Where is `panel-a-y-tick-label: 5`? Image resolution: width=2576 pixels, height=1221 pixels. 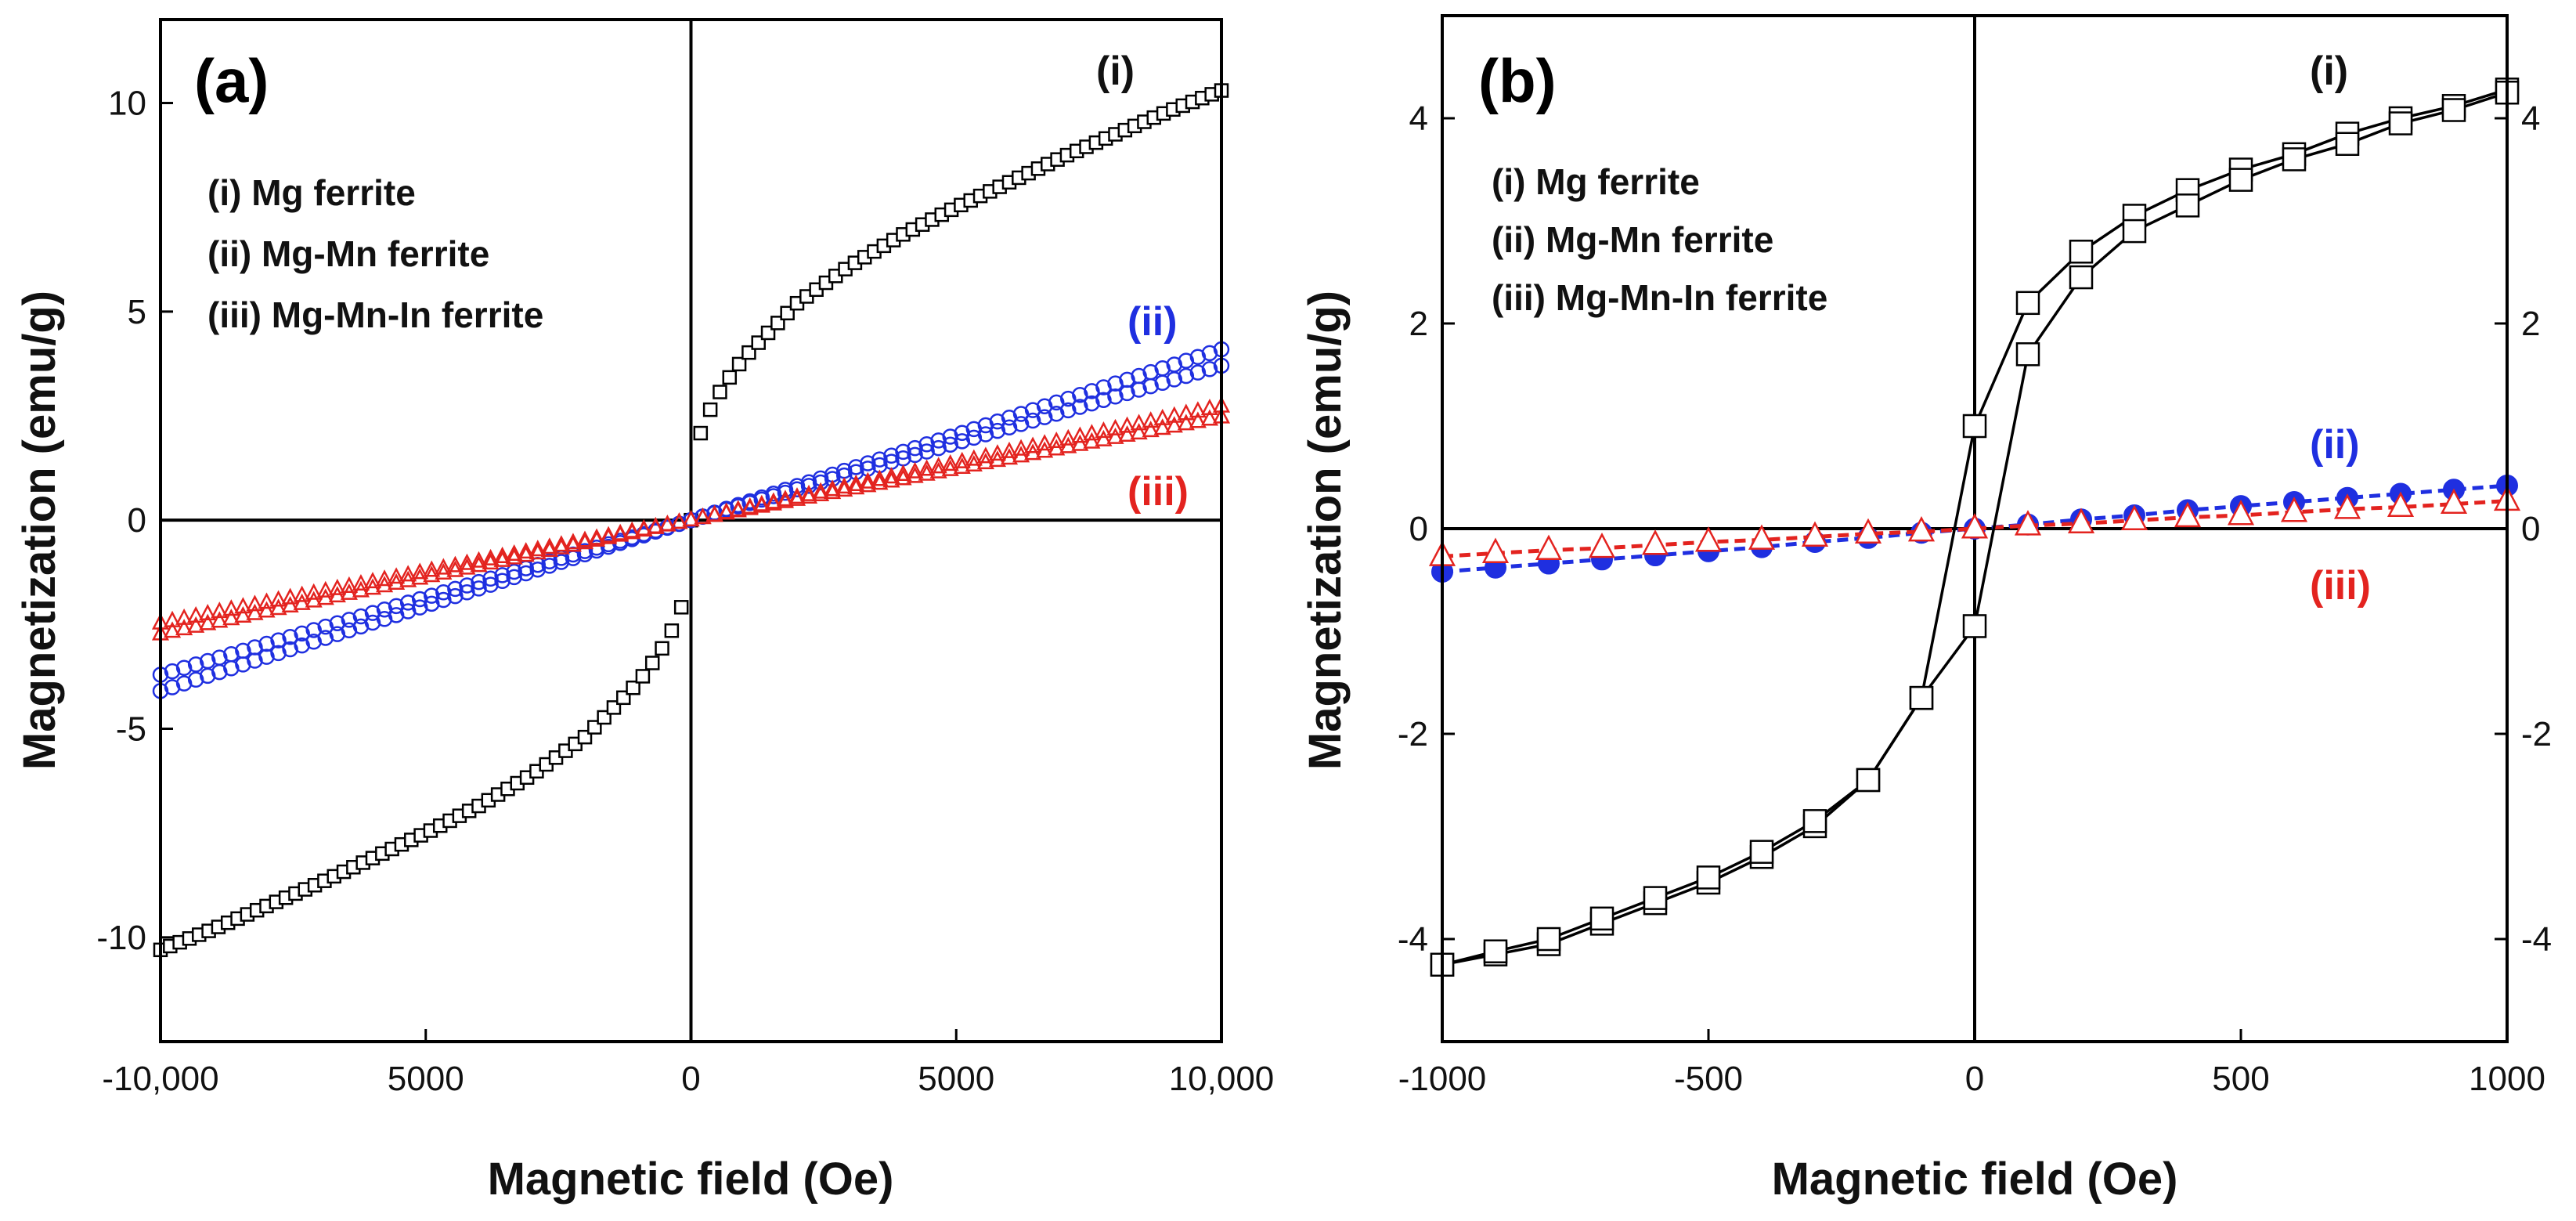
panel-a-y-tick-label: 5 is located at coordinates (137, 312).